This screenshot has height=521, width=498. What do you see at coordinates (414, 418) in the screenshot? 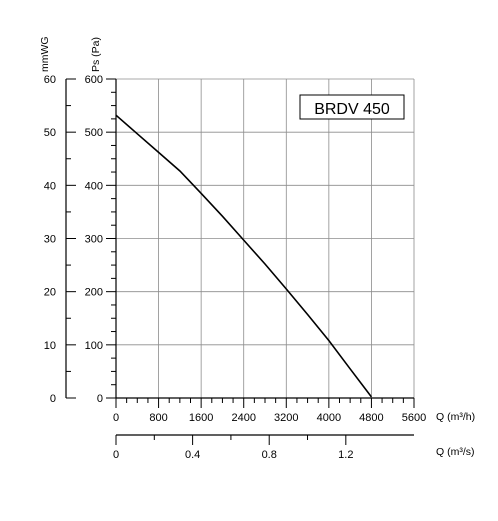
I see `x-axis-primary-tick-label: 5600` at bounding box center [414, 418].